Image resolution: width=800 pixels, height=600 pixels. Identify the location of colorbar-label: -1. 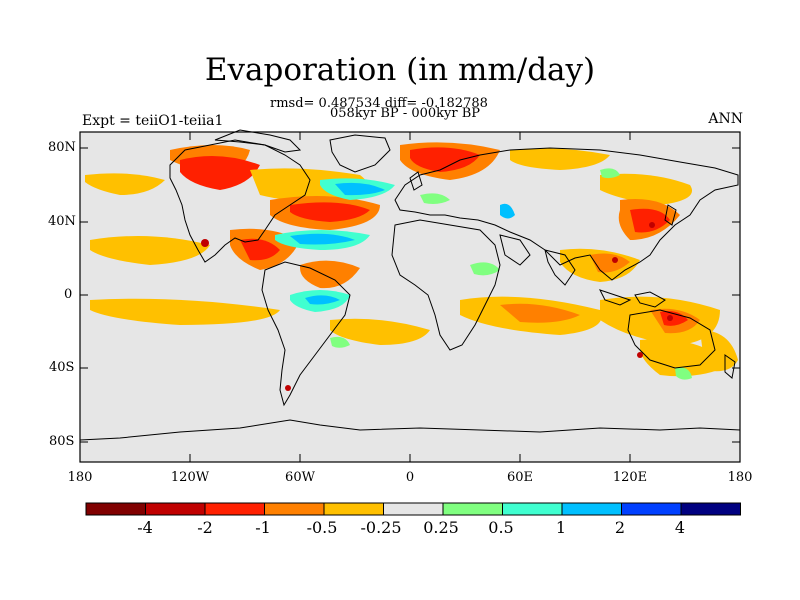
(263, 527).